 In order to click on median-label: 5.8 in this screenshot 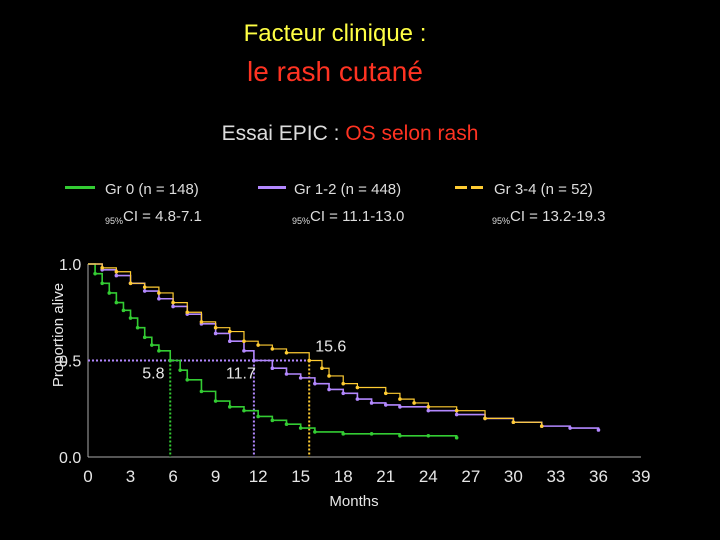, I will do `click(153, 374)`.